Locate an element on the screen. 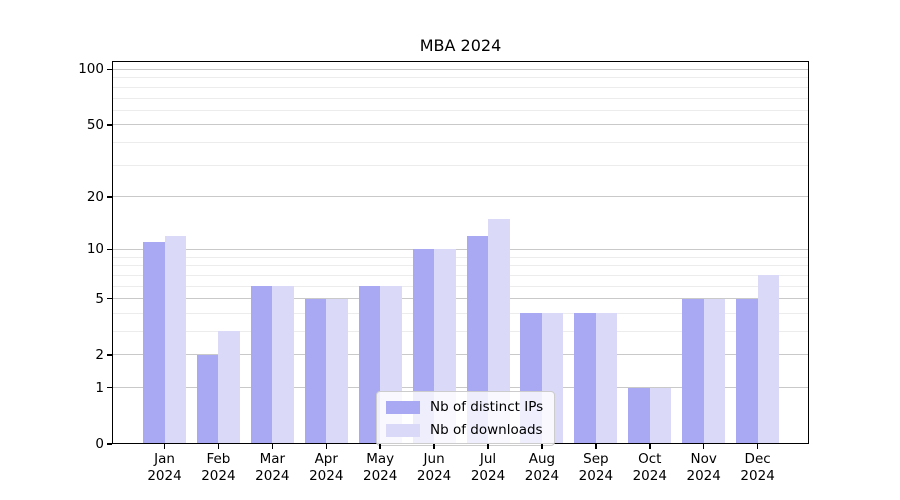 The height and width of the screenshot is (500, 900). xtick-month: Jul is located at coordinates (488, 459).